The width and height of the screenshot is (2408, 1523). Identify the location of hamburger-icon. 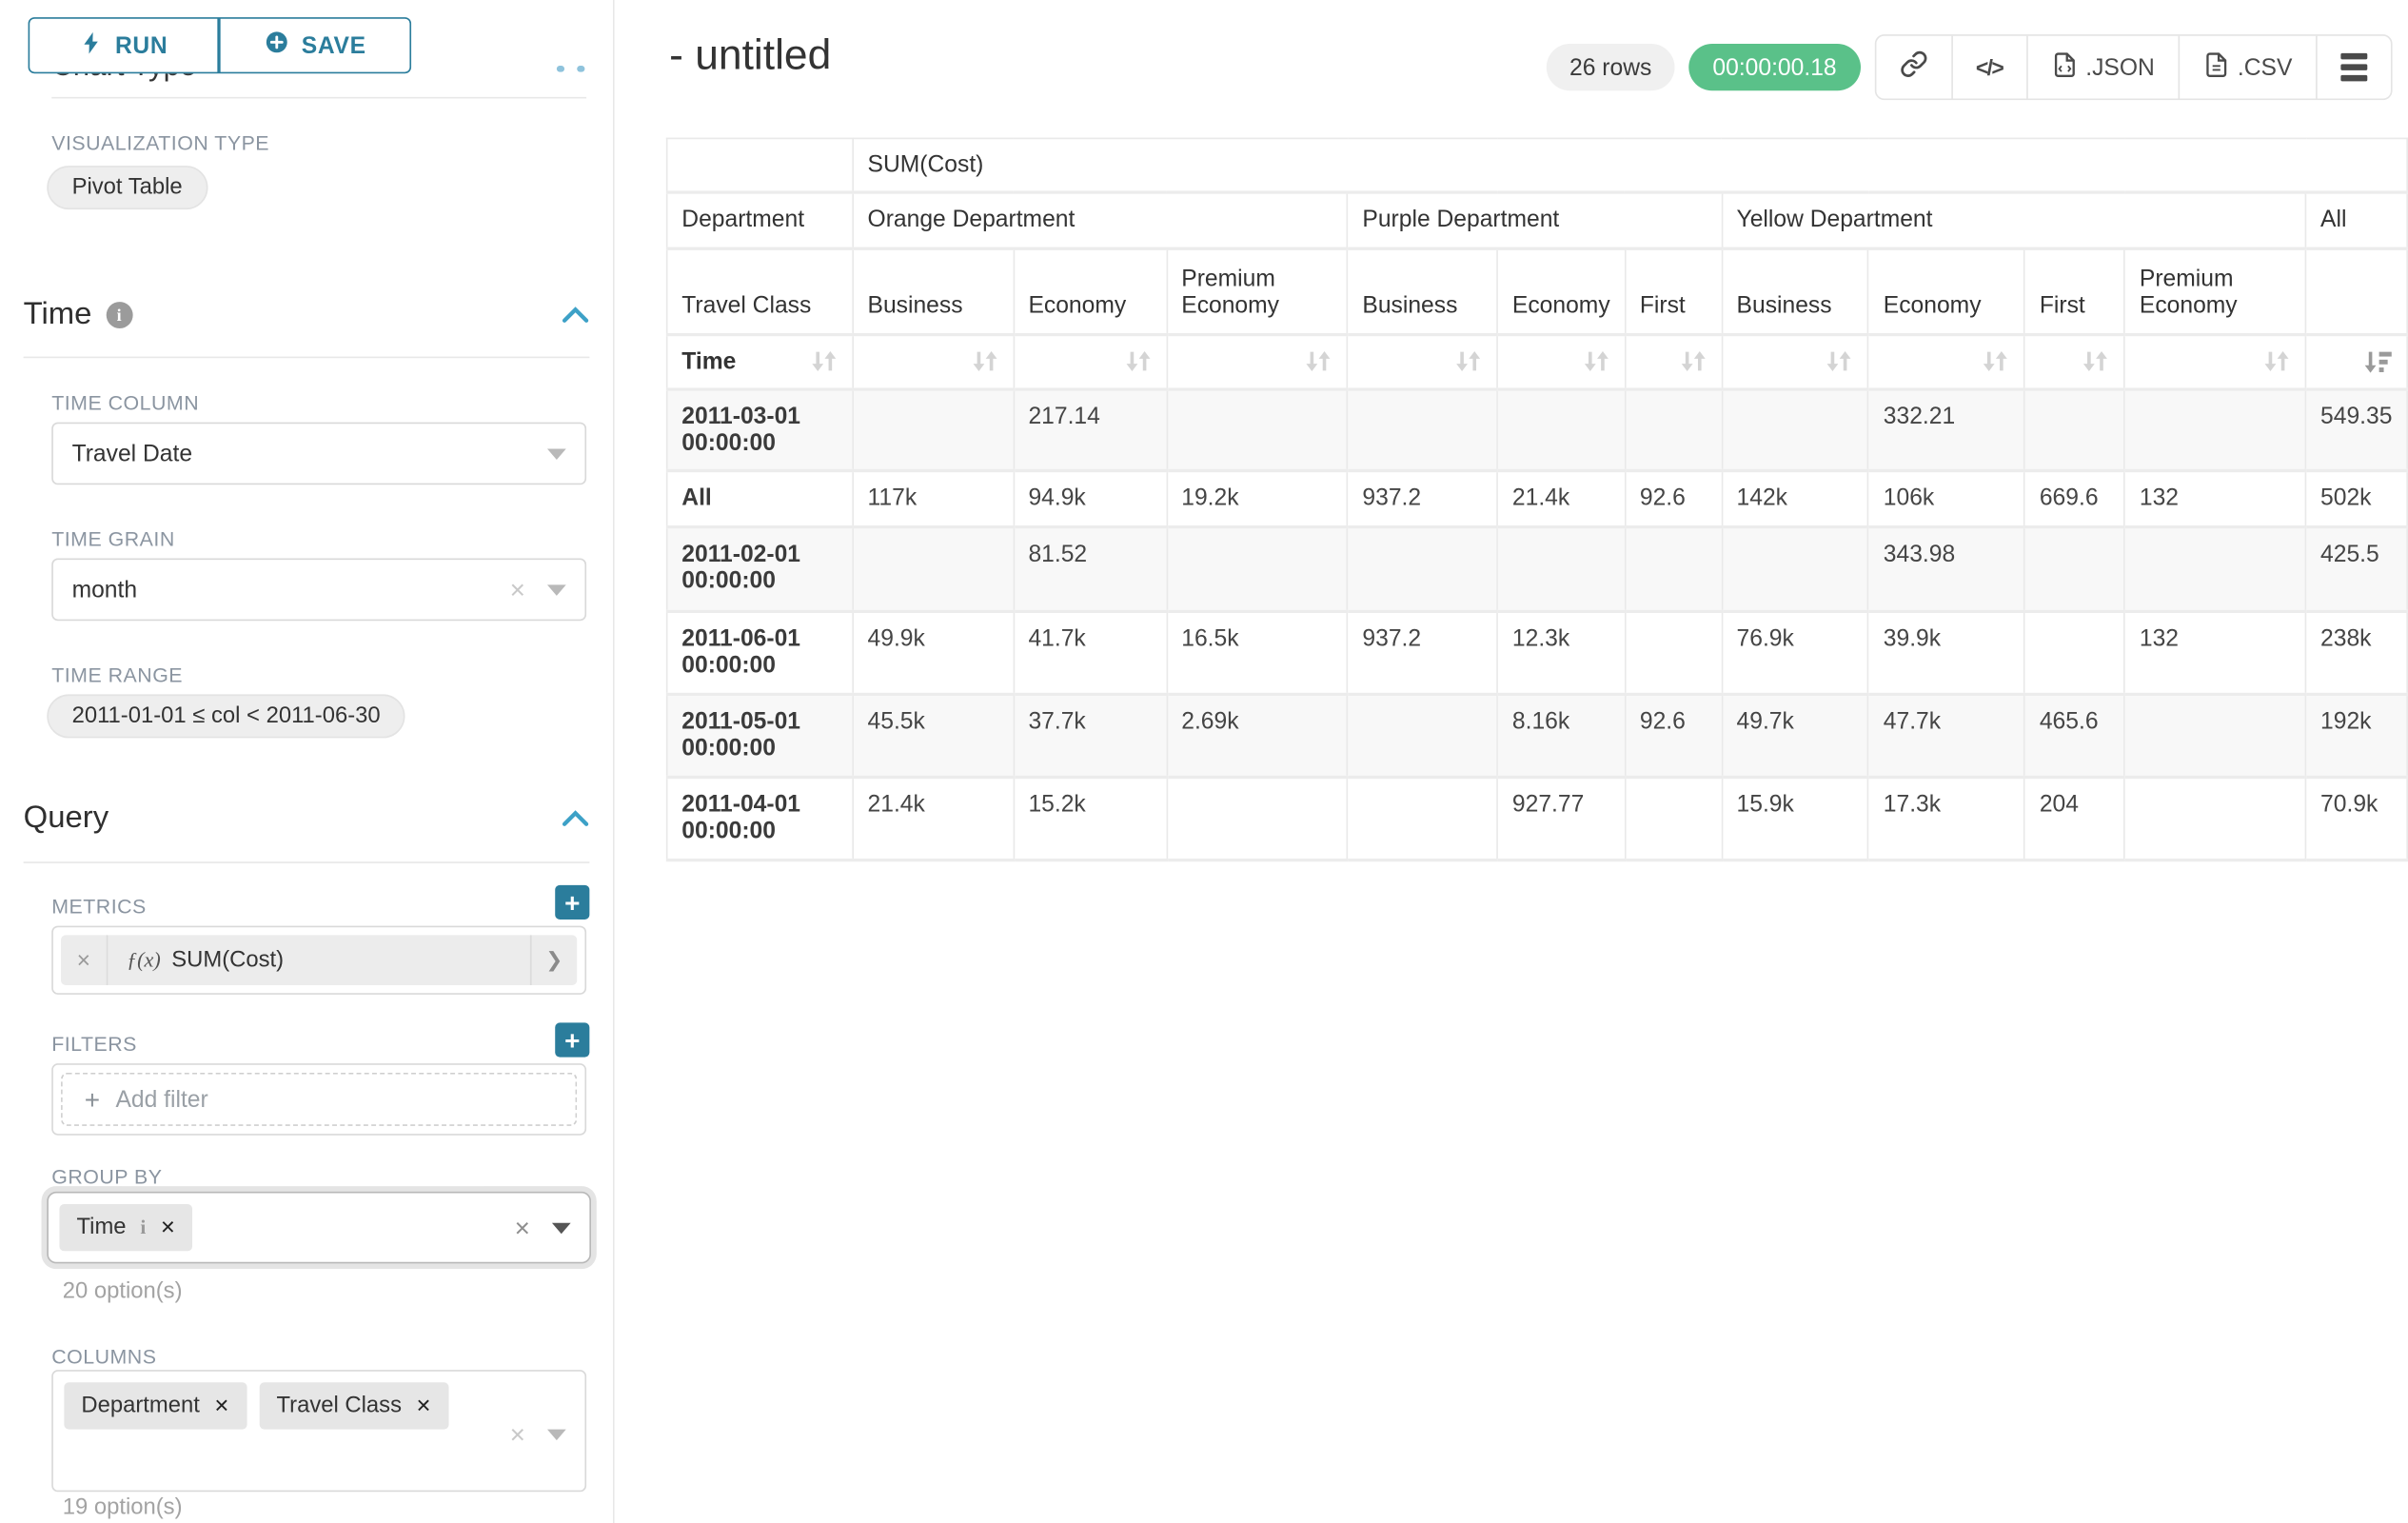
(2354, 68).